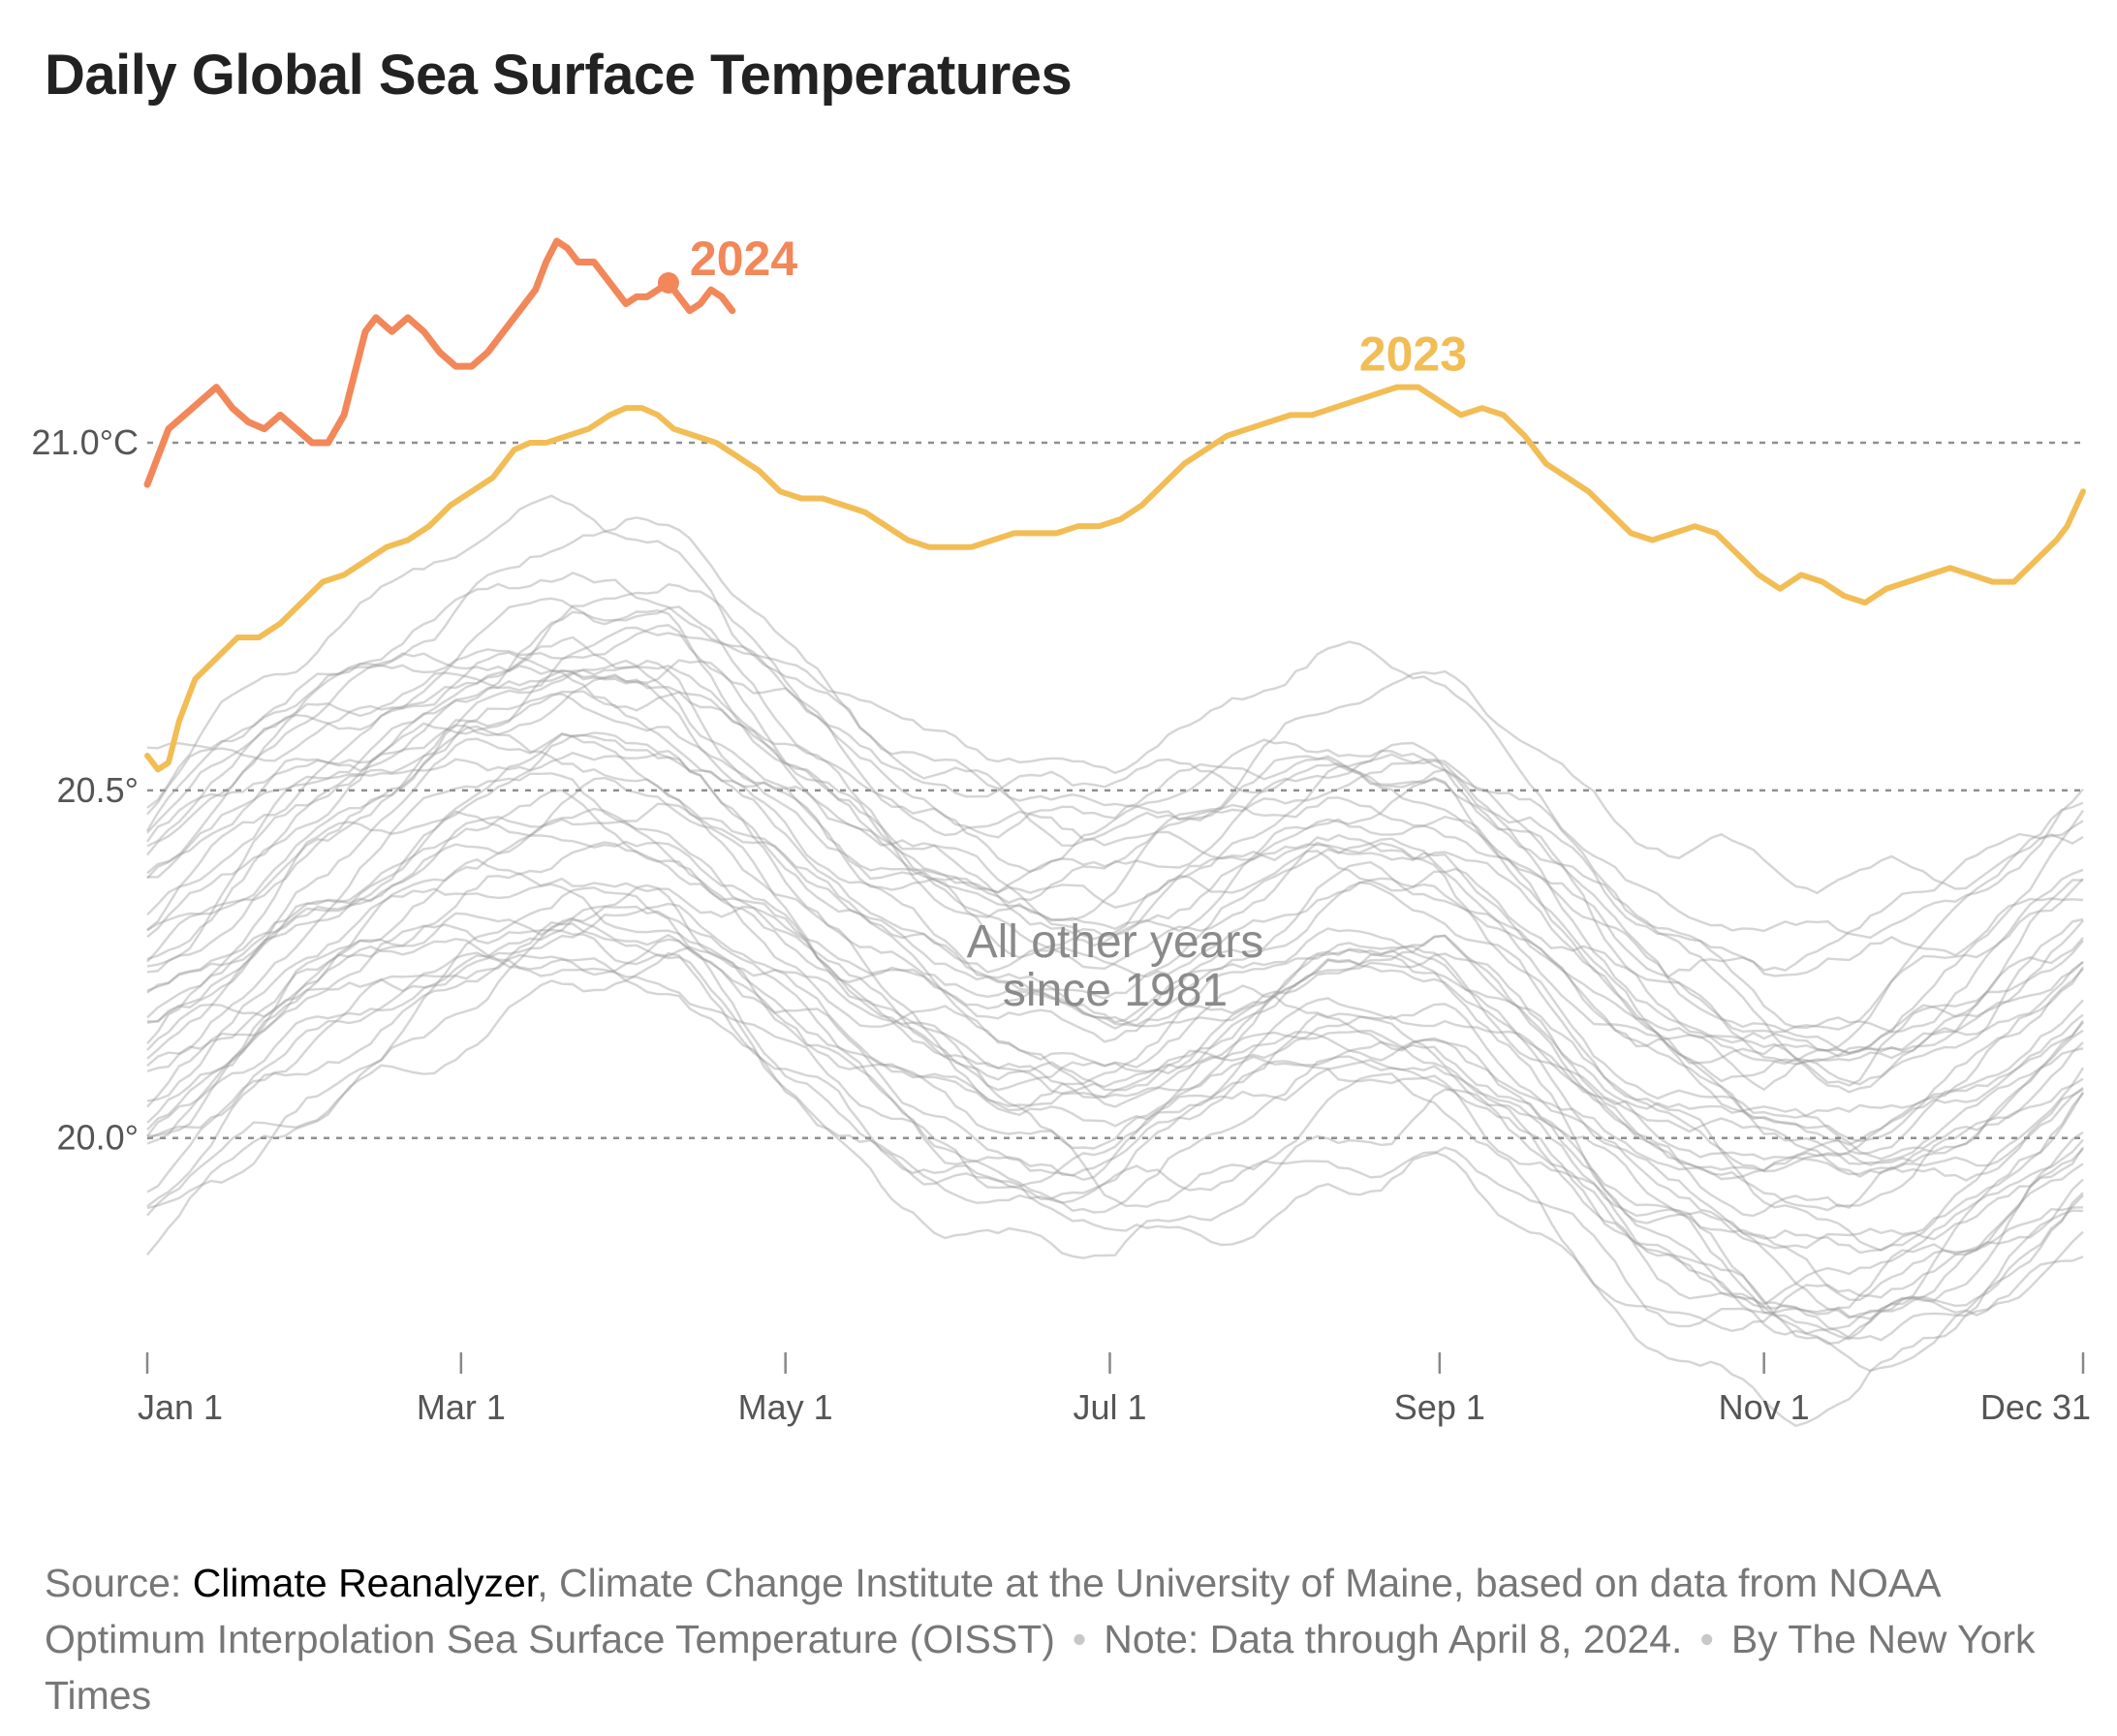 Image resolution: width=2117 pixels, height=1736 pixels. Describe the element at coordinates (1439, 1407) in the screenshot. I see `x-tick-label: Sep 1` at that location.